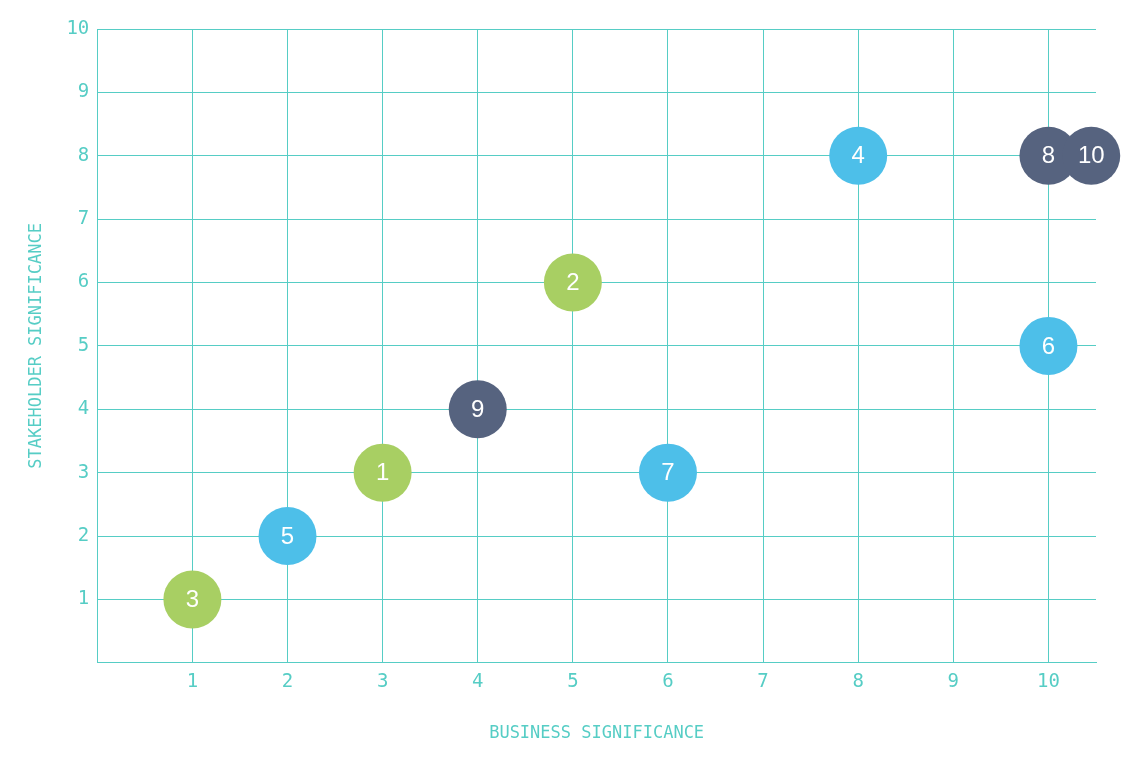 This screenshot has height=758, width=1136. What do you see at coordinates (858, 680) in the screenshot?
I see `x-tick-label: 8` at bounding box center [858, 680].